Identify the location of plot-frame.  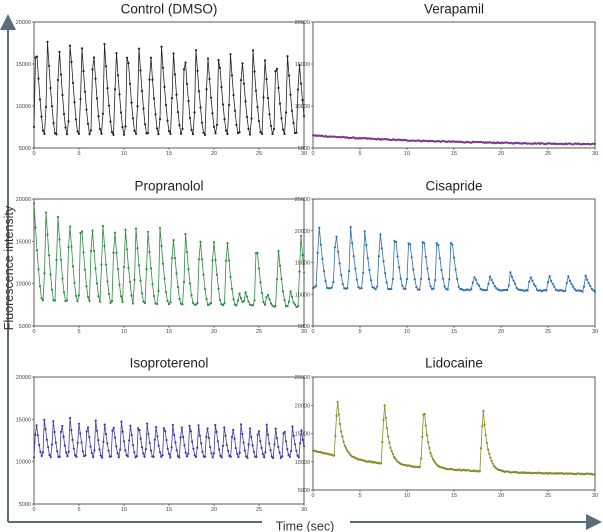
(454, 433).